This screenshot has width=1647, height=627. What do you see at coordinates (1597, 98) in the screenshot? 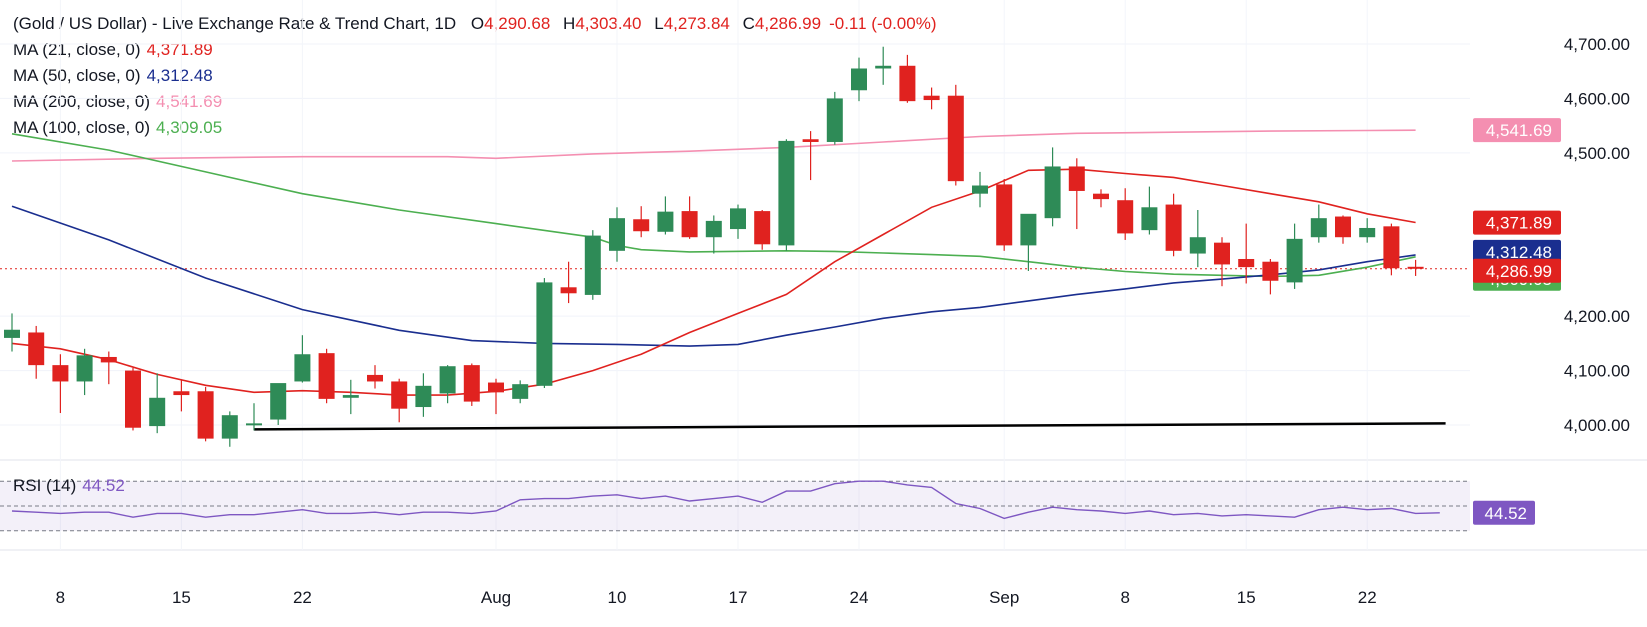
I see `y-tick-label: 4,600.00` at bounding box center [1597, 98].